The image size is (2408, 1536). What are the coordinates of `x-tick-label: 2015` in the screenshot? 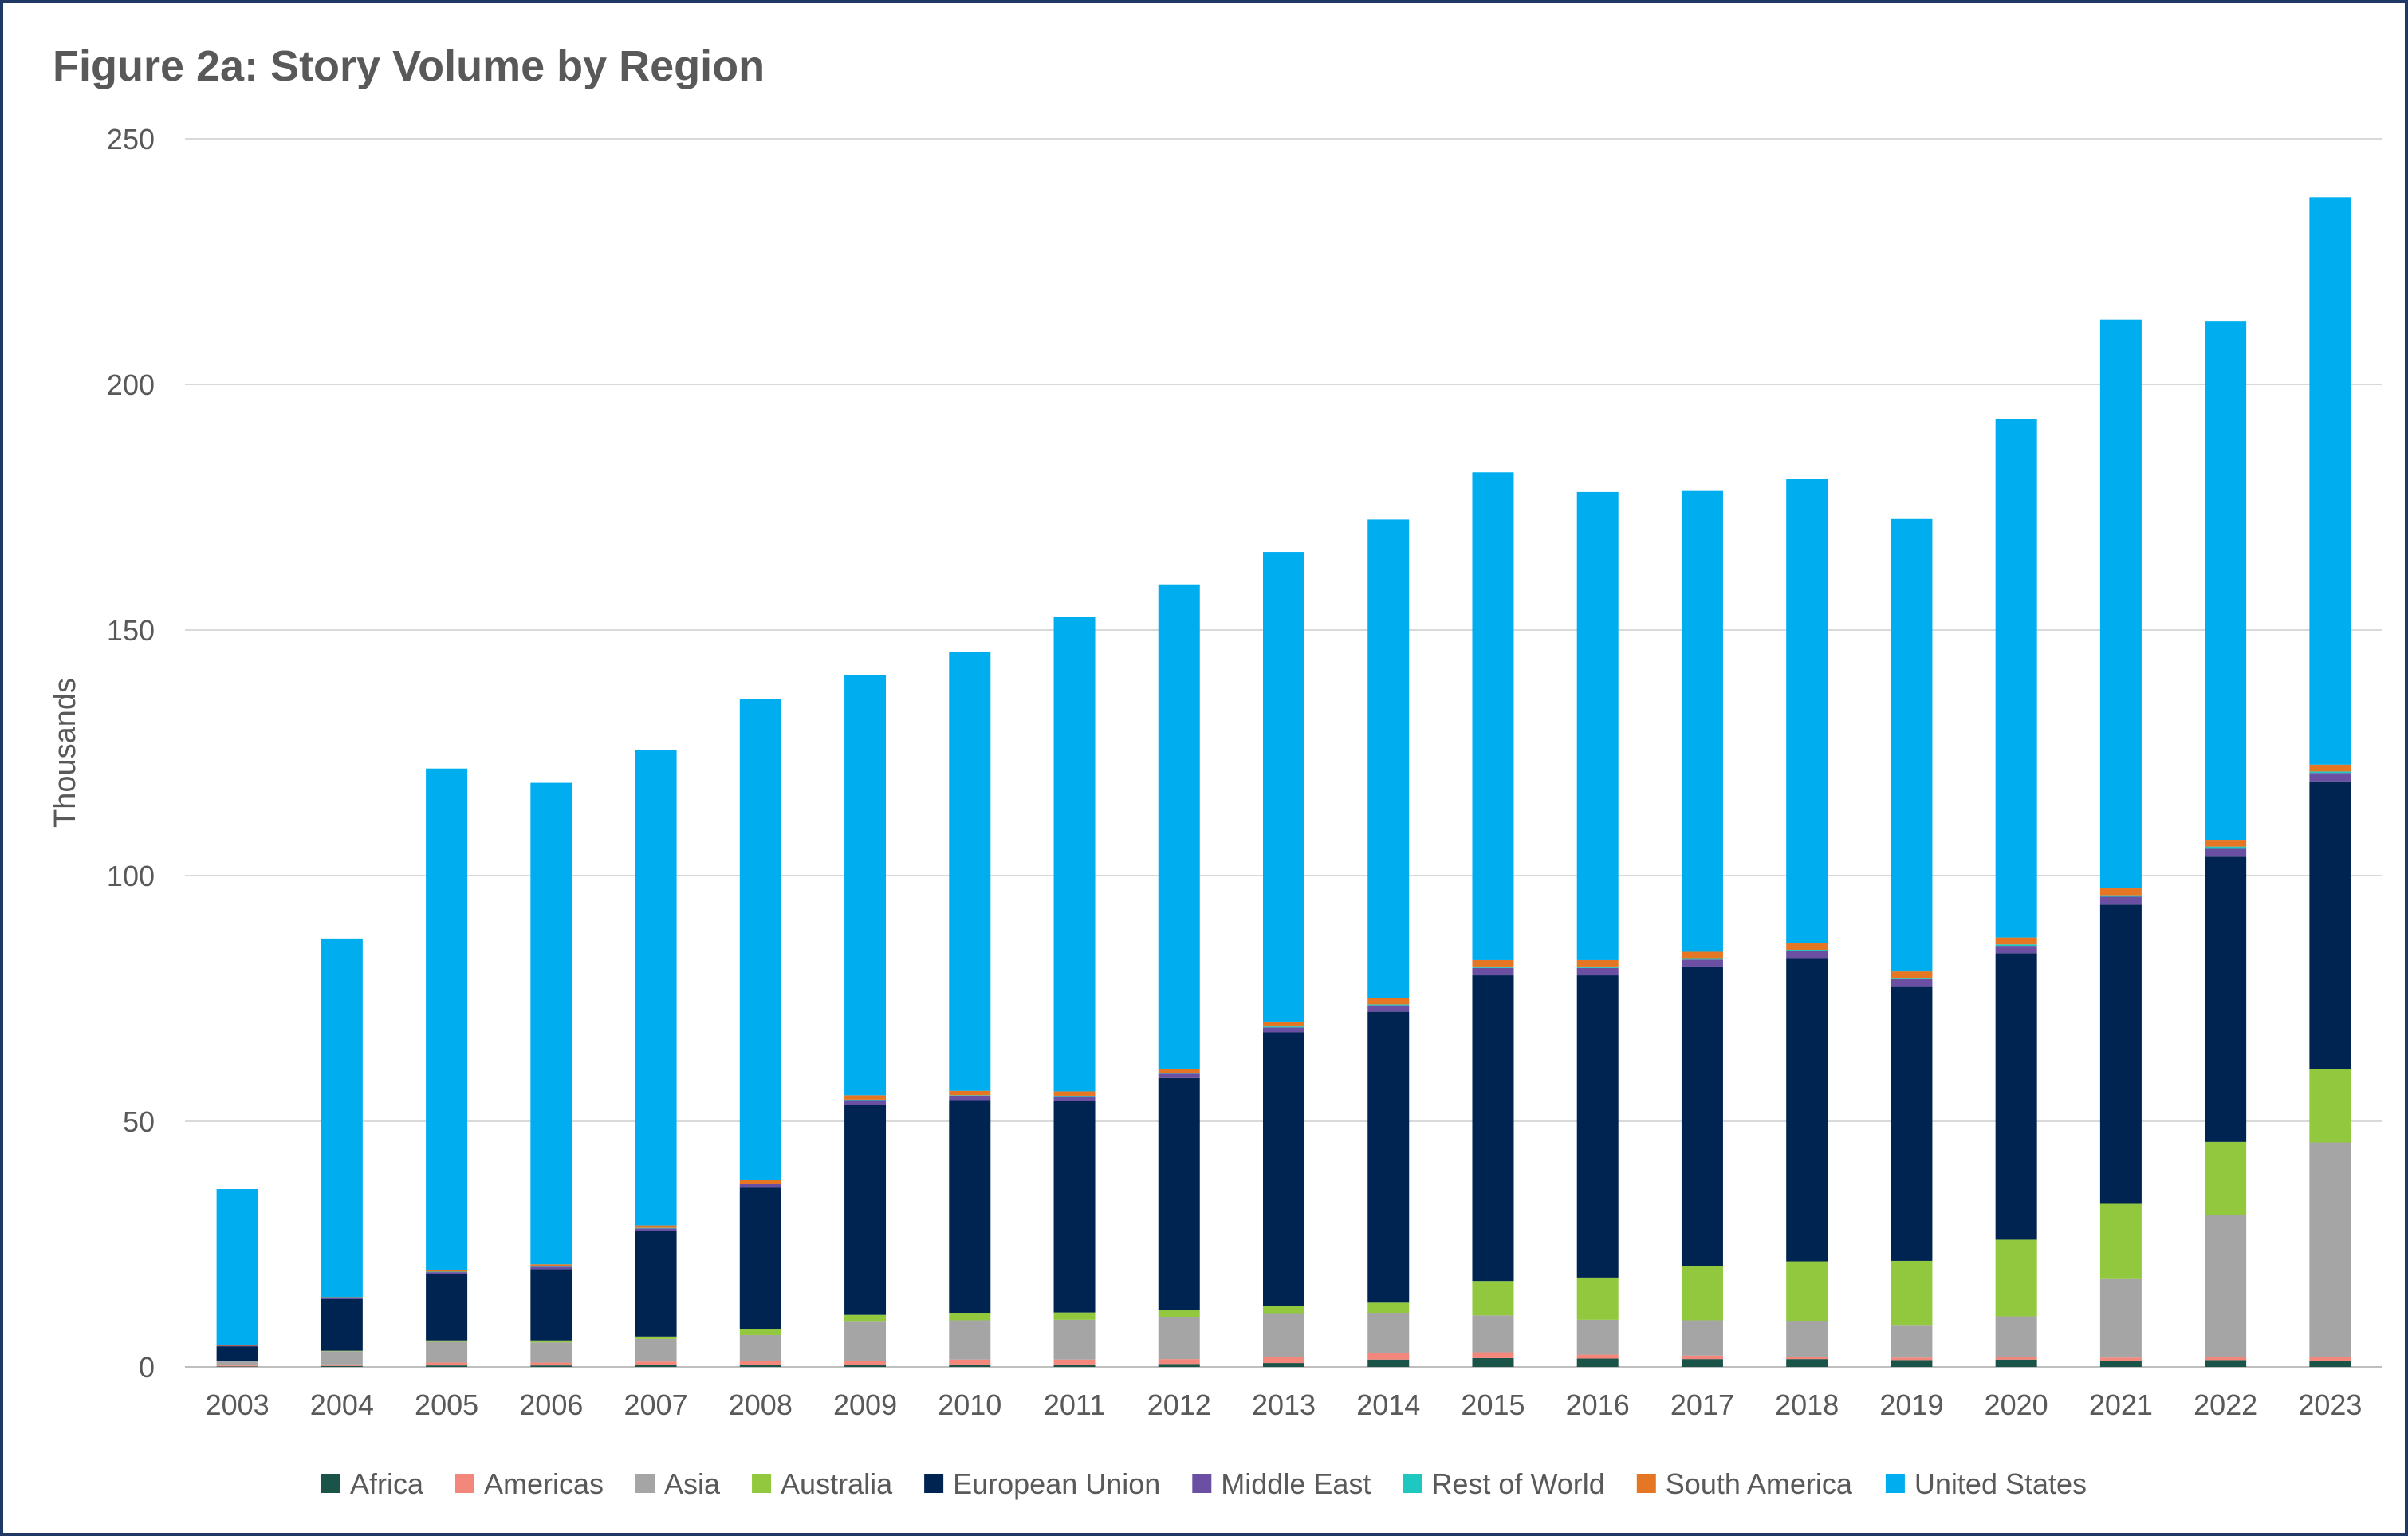 It's located at (1493, 1404).